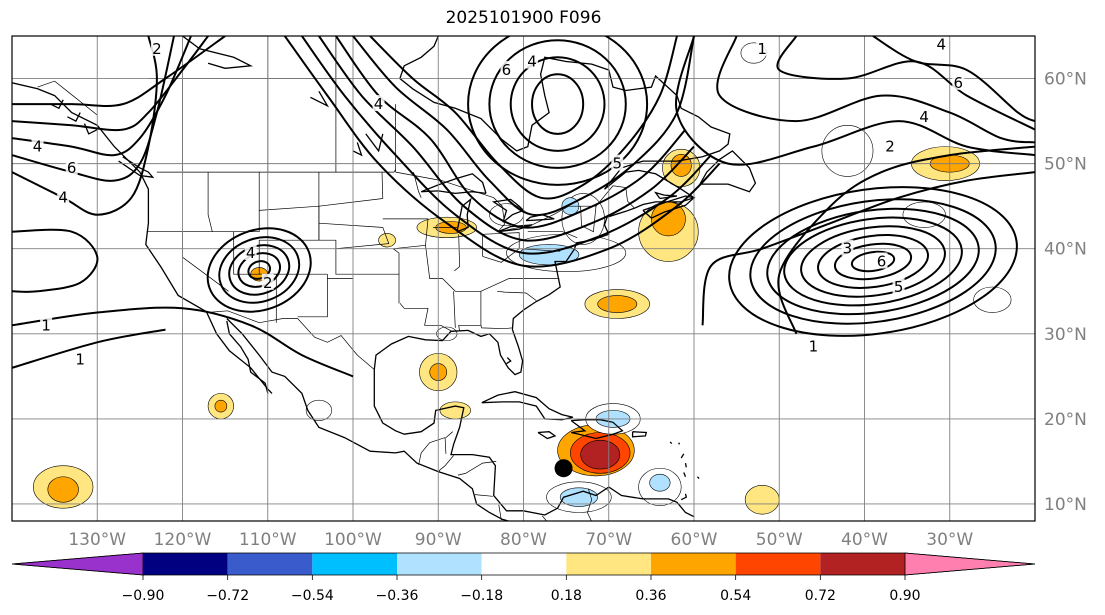 The height and width of the screenshot is (615, 1105). What do you see at coordinates (438, 540) in the screenshot?
I see `lon-tick-label: 90°W` at bounding box center [438, 540].